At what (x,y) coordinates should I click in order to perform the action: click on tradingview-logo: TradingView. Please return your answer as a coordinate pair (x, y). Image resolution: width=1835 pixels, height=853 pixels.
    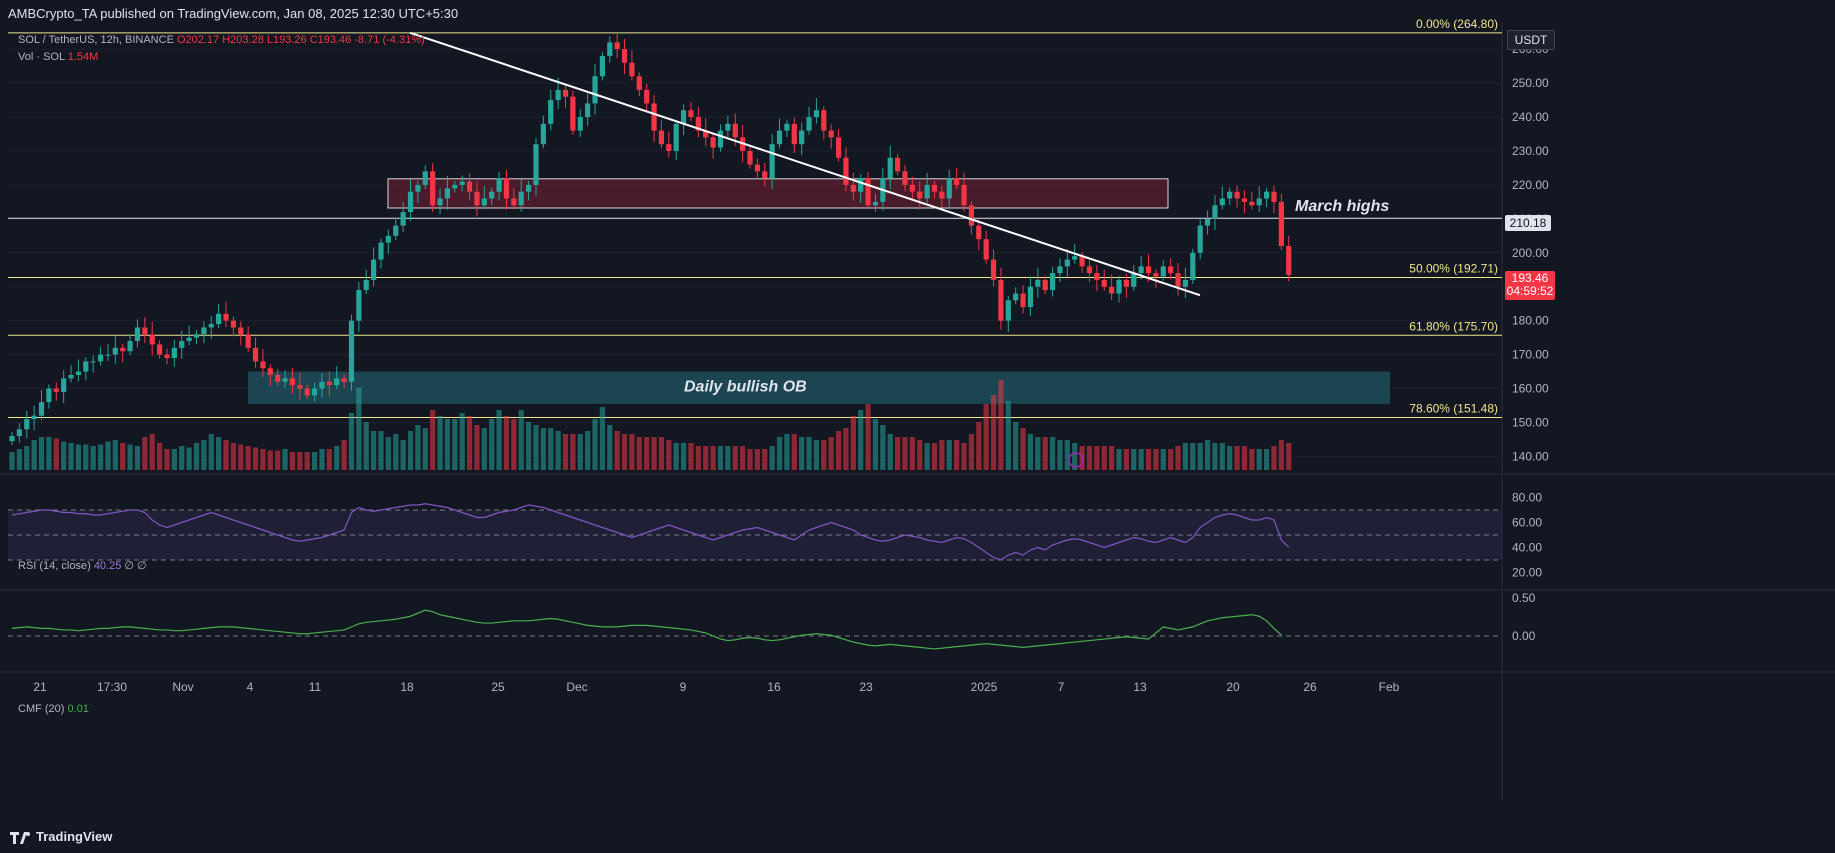
    Looking at the image, I should click on (61, 836).